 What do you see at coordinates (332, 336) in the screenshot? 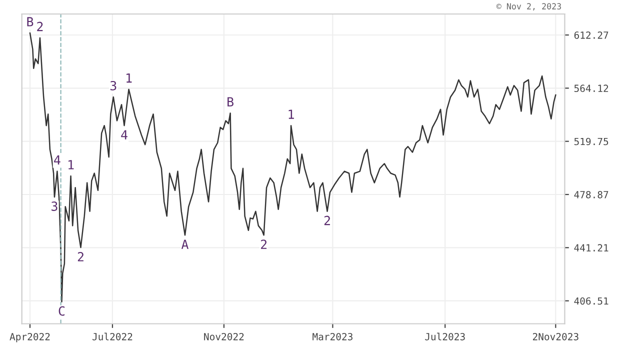
I see `x-tick-label: Mar2023` at bounding box center [332, 336].